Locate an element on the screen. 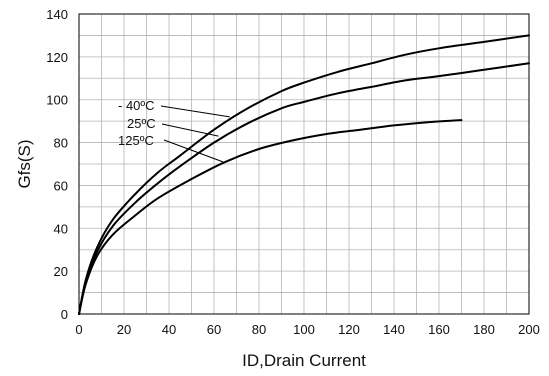 This screenshot has width=549, height=376. series-label: 125ºC is located at coordinates (136, 140).